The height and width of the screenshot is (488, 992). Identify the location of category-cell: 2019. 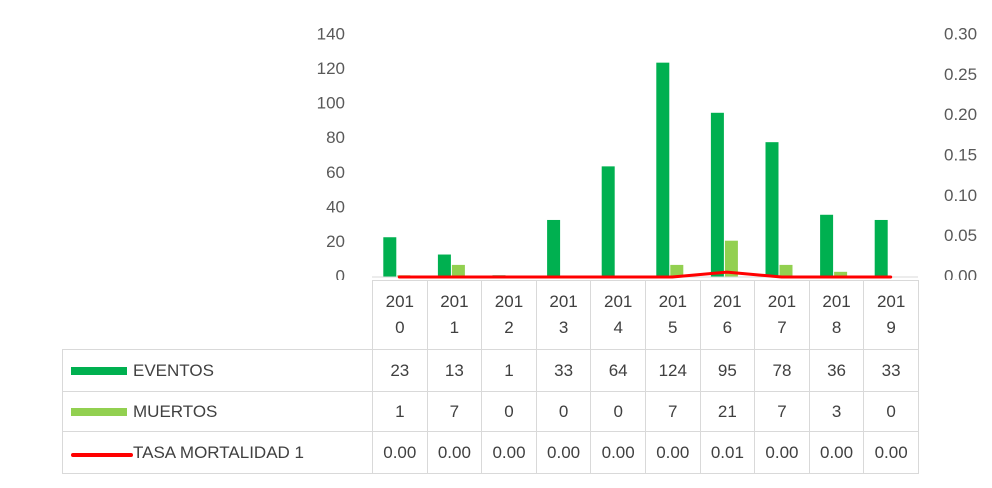
(891, 315).